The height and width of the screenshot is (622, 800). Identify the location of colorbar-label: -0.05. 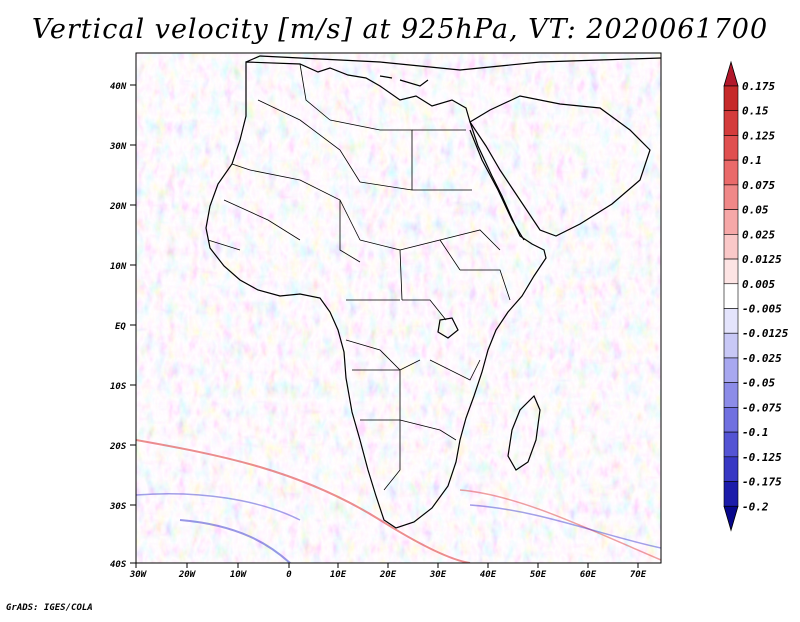
(758, 383).